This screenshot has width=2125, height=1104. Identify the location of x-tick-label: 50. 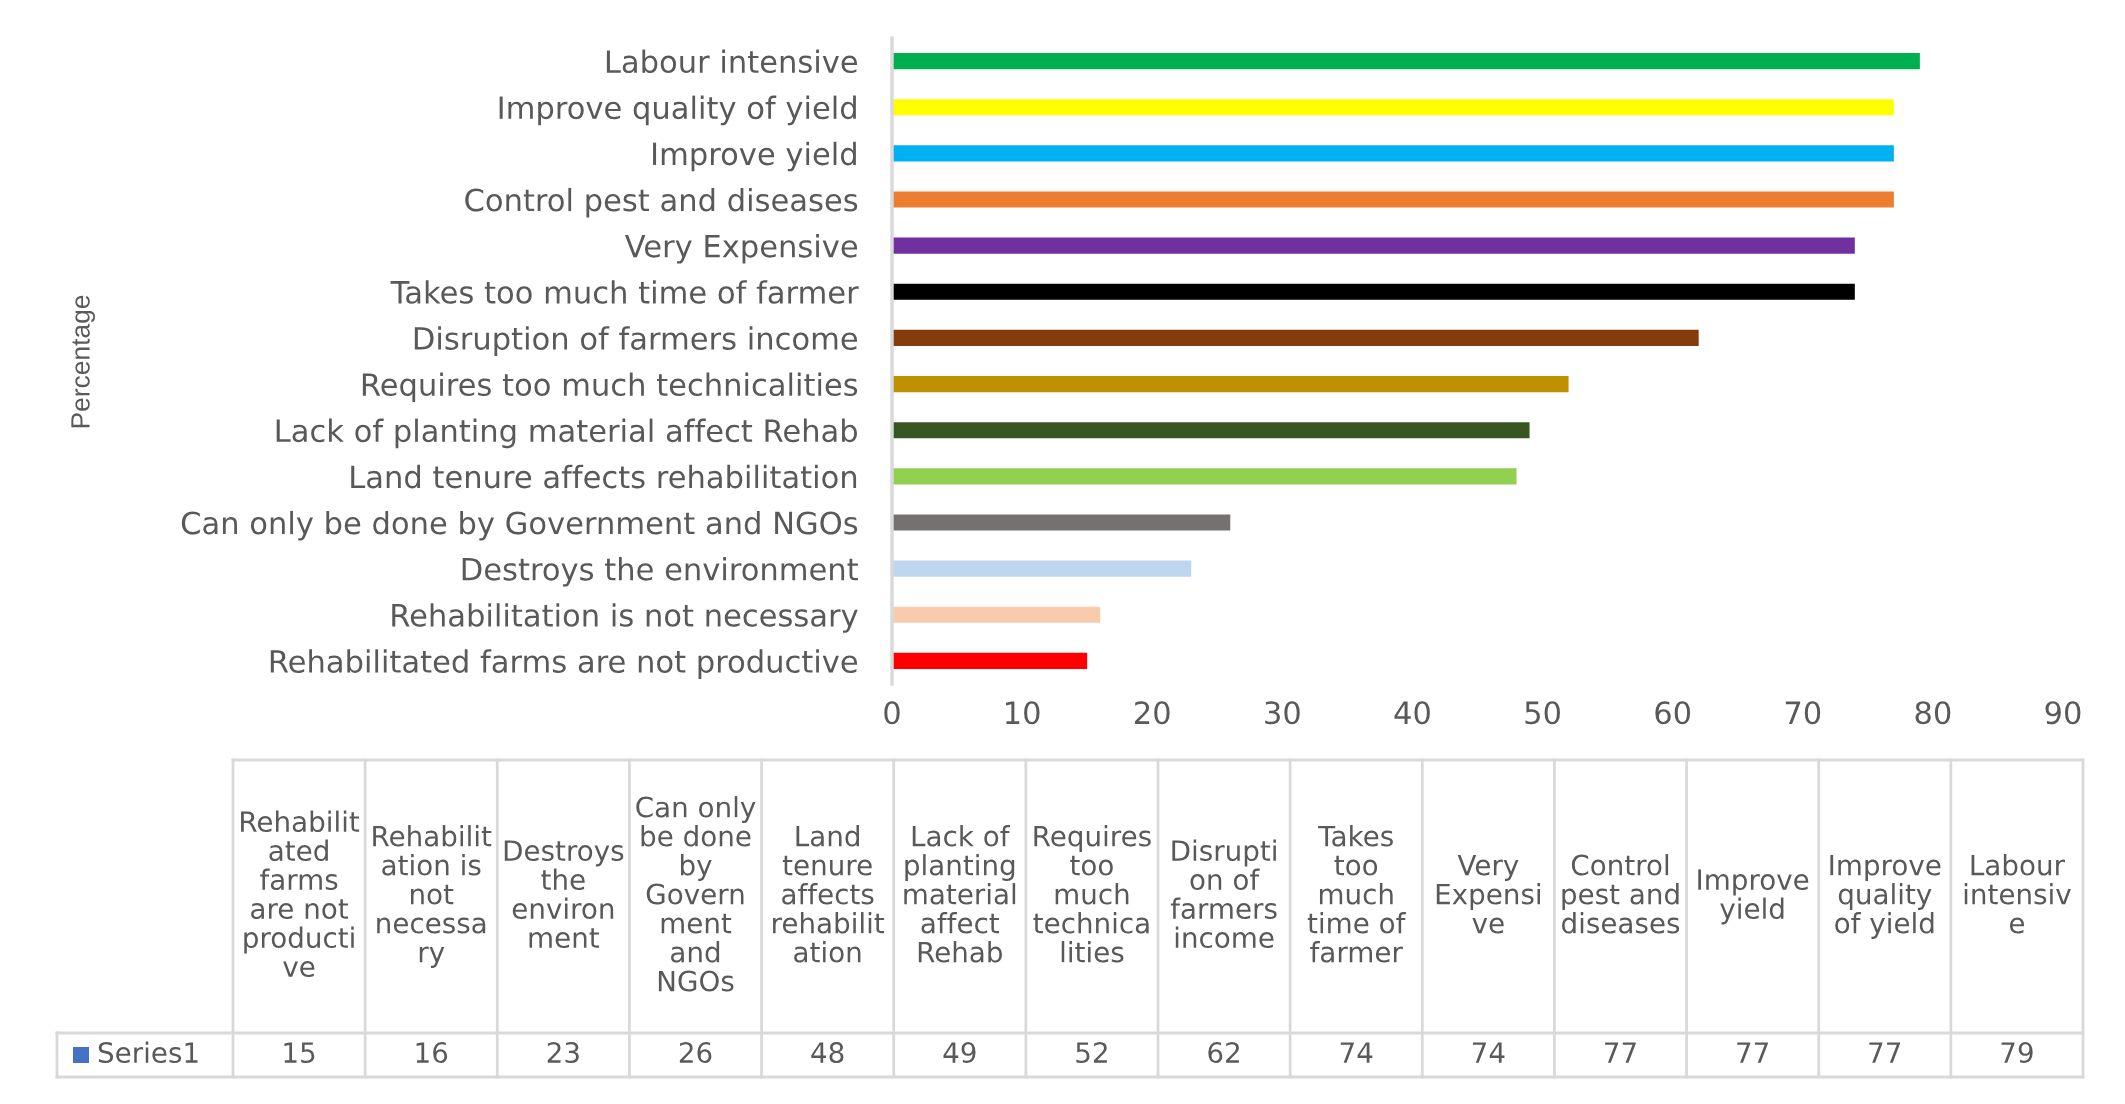
(1542, 713).